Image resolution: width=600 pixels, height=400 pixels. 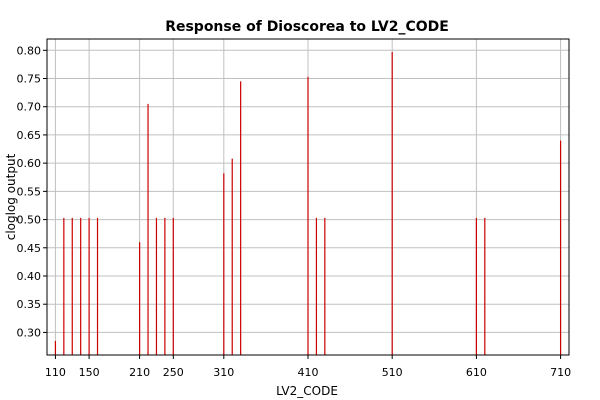 What do you see at coordinates (89, 372) in the screenshot?
I see `x-tick-label: 150` at bounding box center [89, 372].